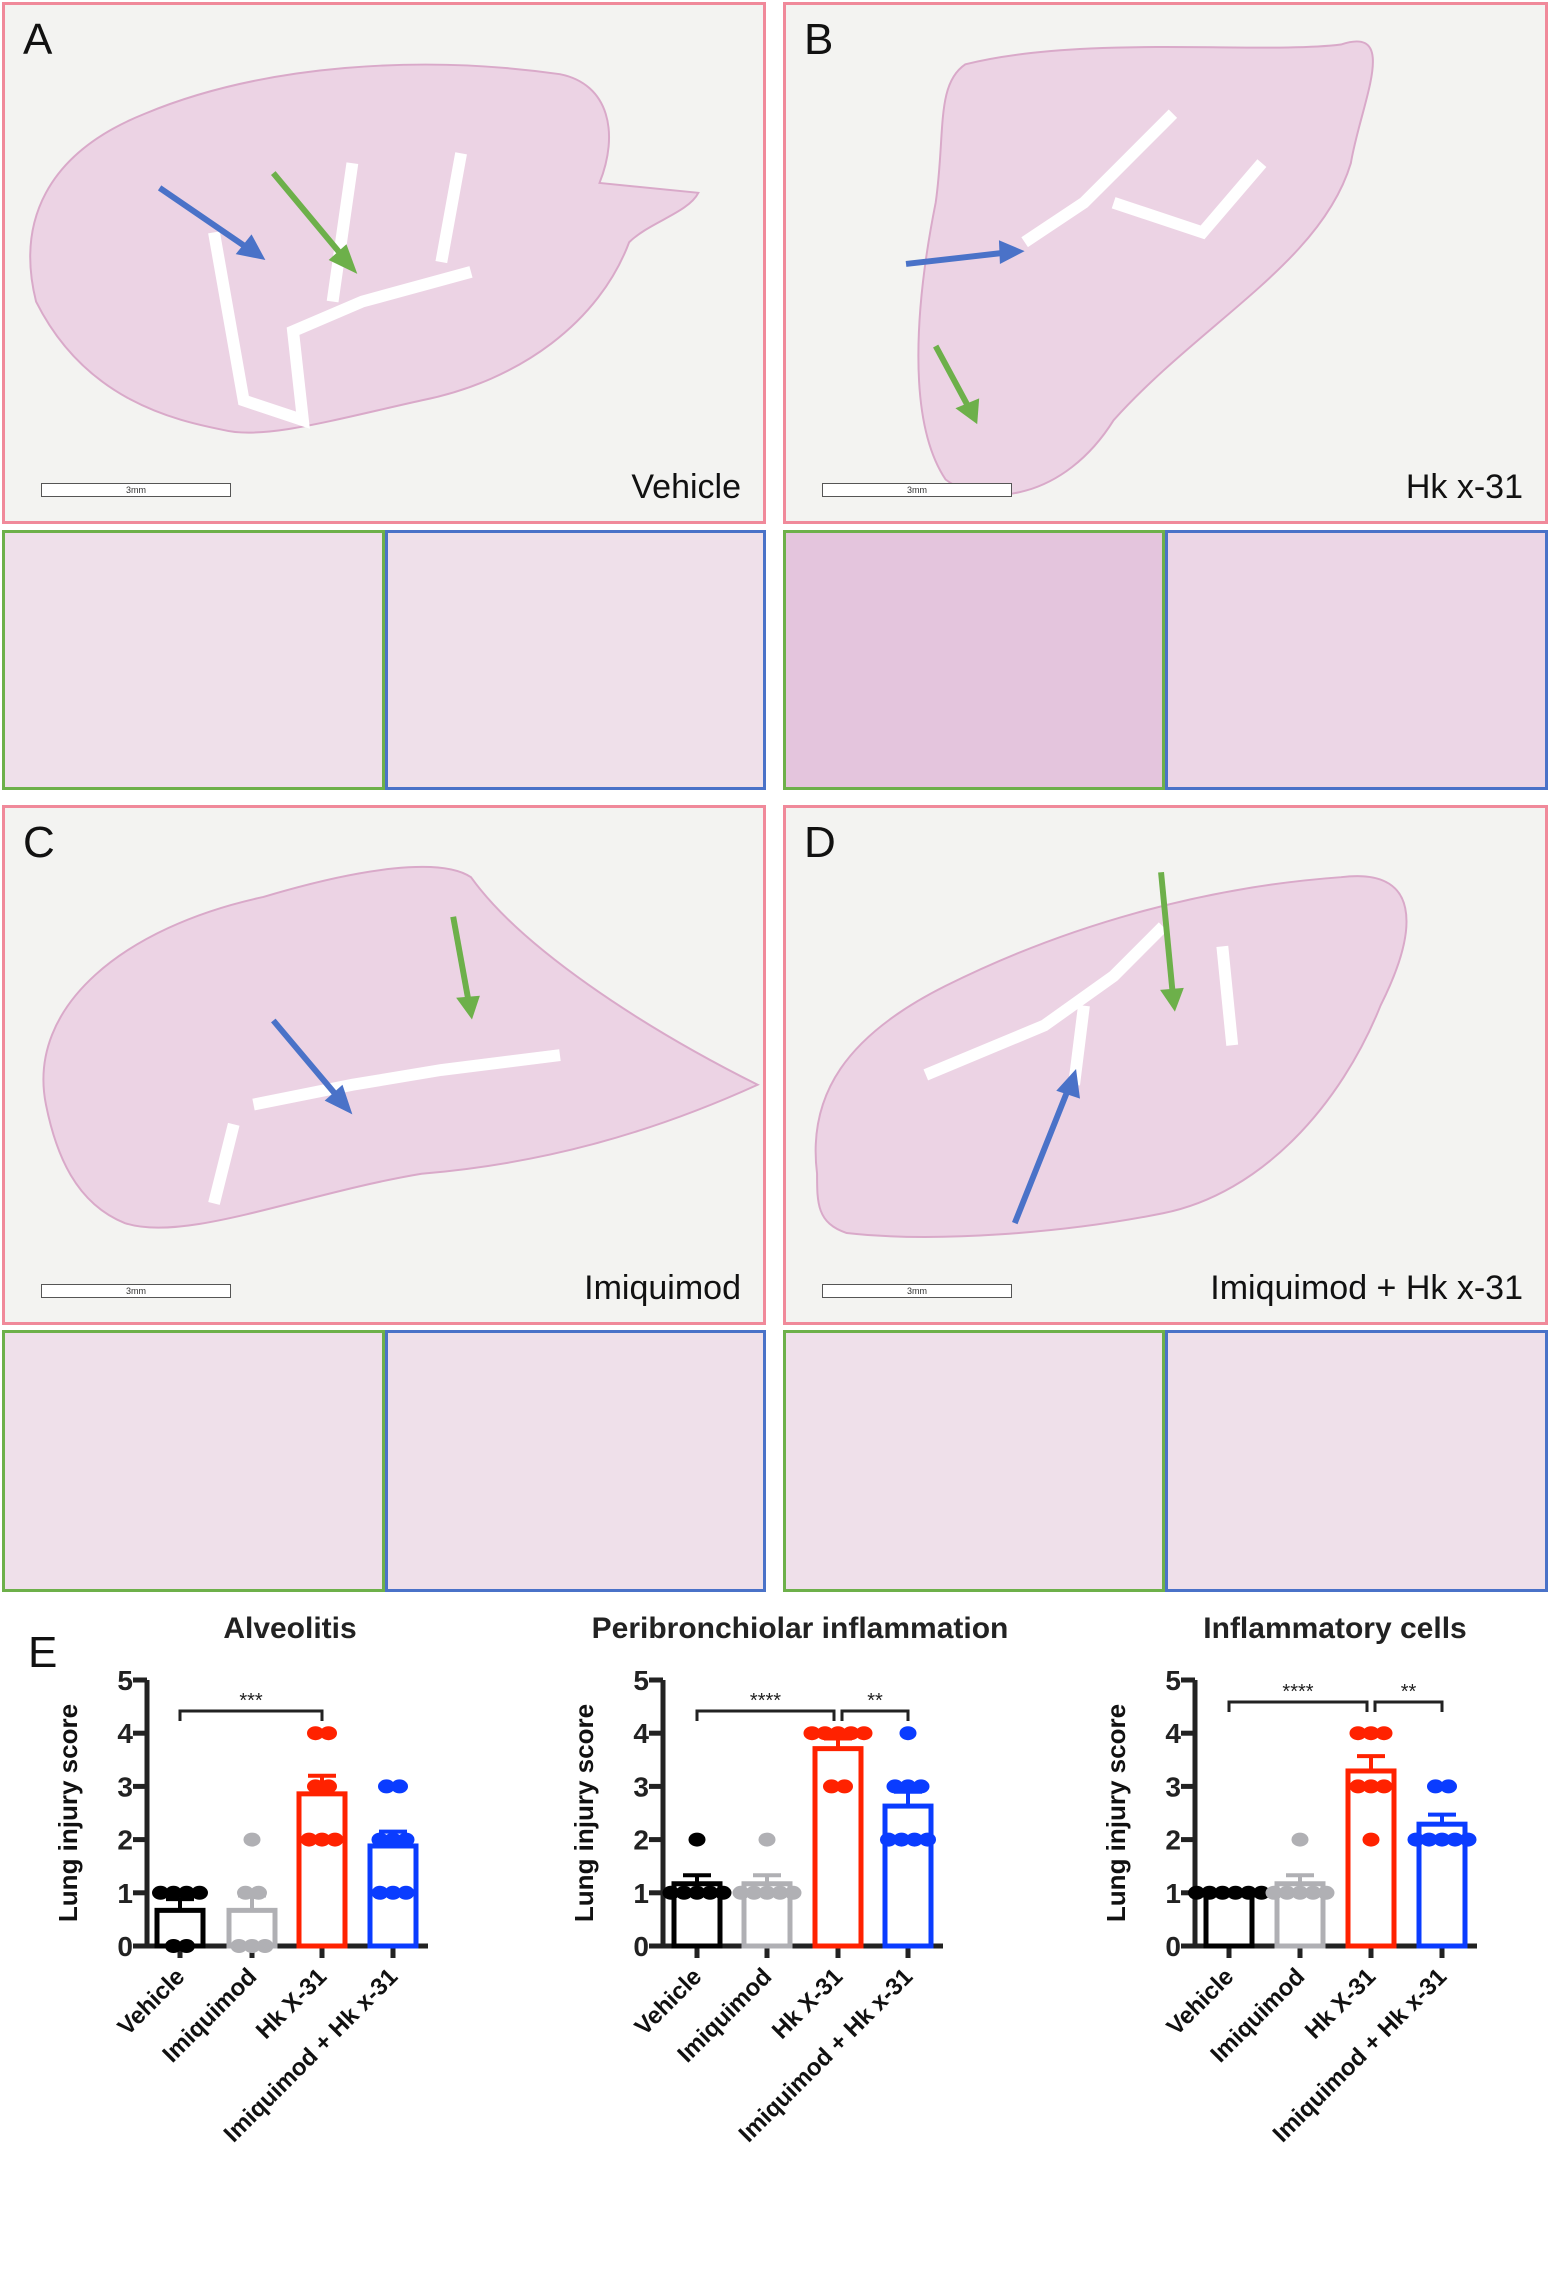 This screenshot has width=1551, height=2287. What do you see at coordinates (820, 842) in the screenshot?
I see `panel-label: D` at bounding box center [820, 842].